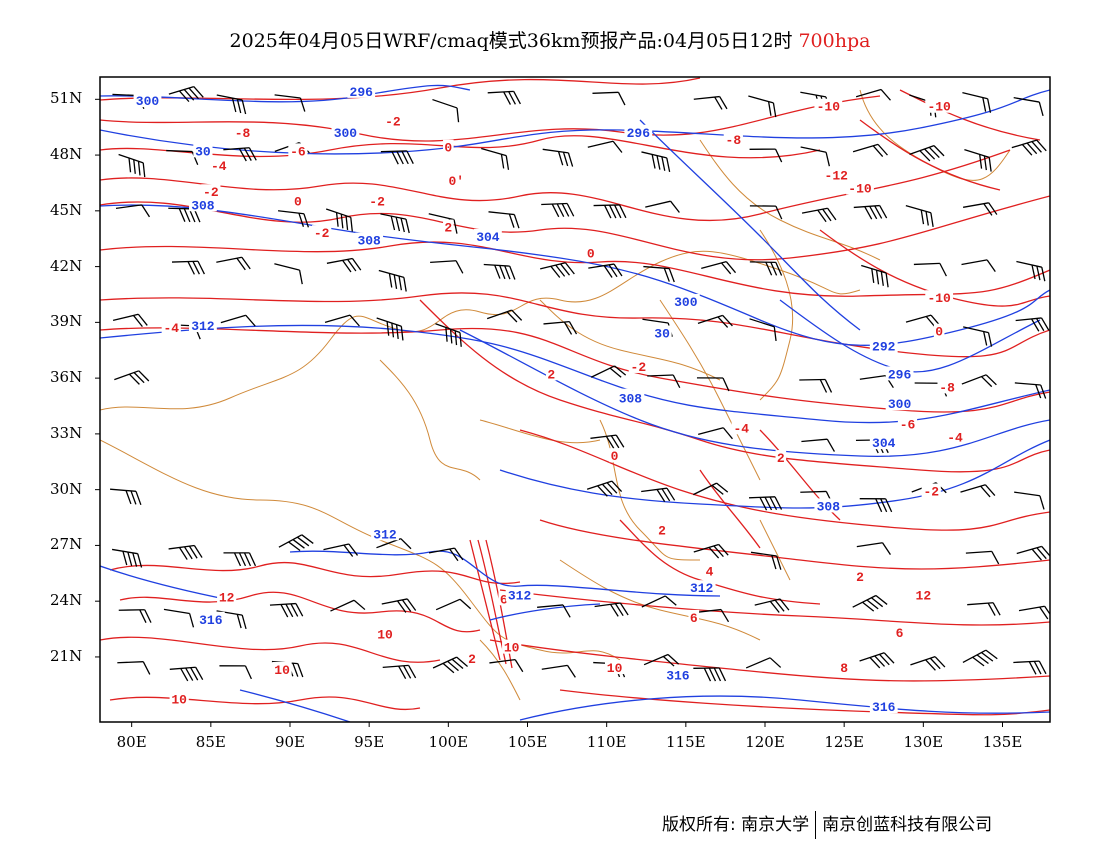 The width and height of the screenshot is (1100, 850). I want to click on contour-label: 304, so click(488, 237).